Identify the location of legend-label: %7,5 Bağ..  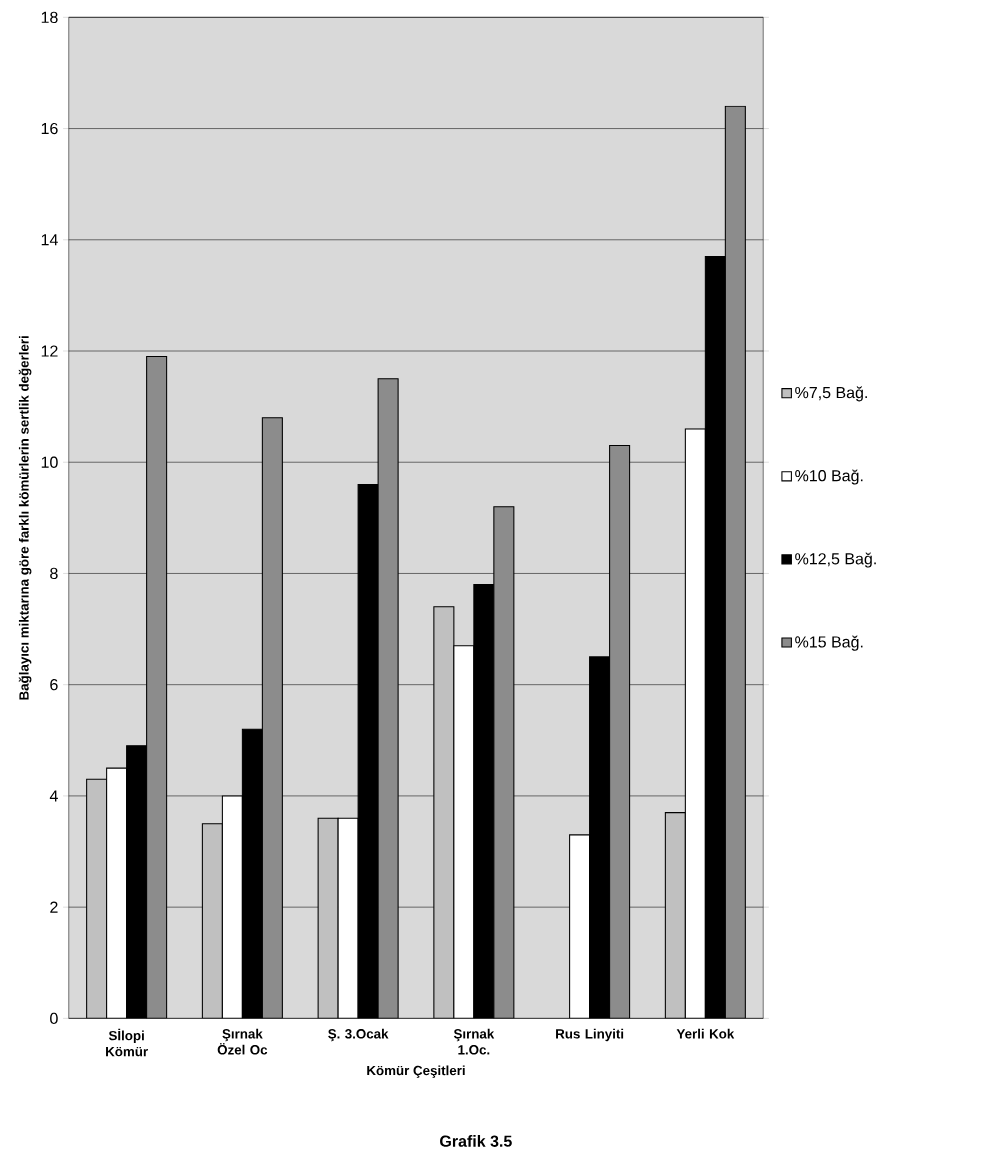
(831, 394).